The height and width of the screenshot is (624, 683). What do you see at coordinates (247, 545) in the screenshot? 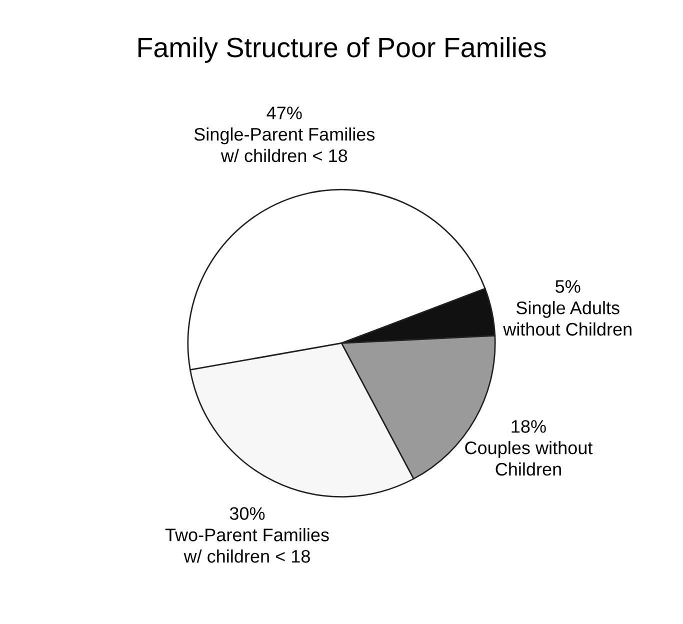
I see `slice-label: Two-Parent Families w/ children < 18` at bounding box center [247, 545].